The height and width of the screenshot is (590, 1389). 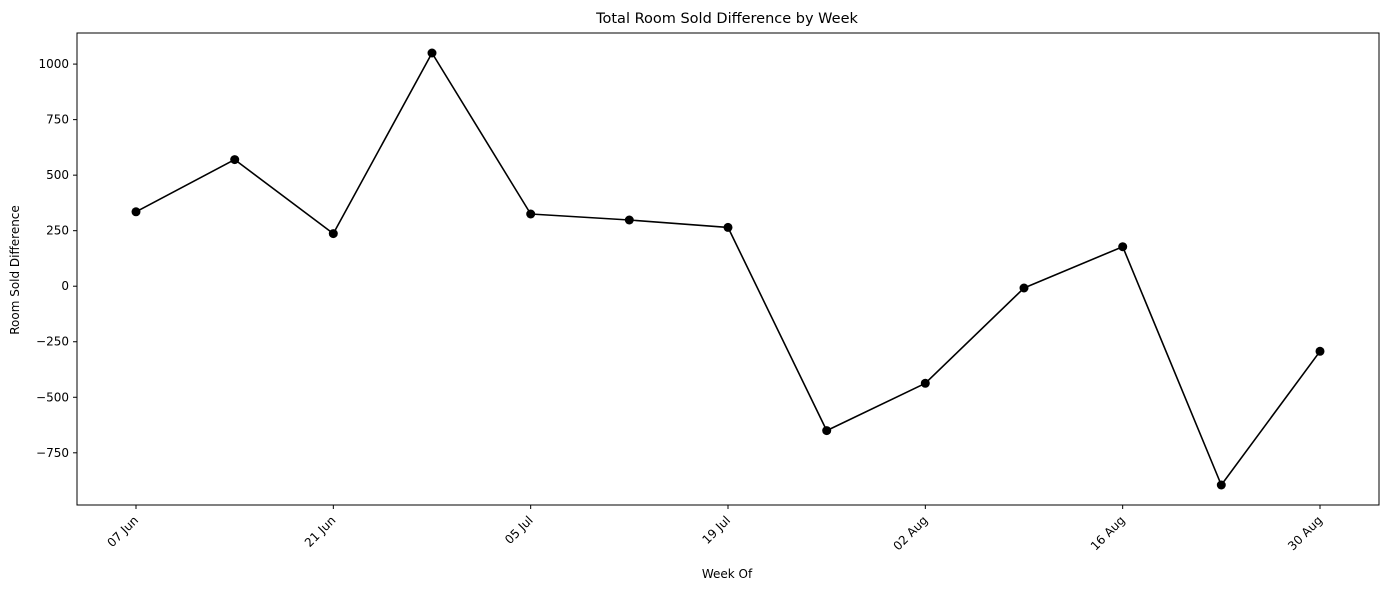 What do you see at coordinates (519, 530) in the screenshot?
I see `x-tick-label: 05 Jul` at bounding box center [519, 530].